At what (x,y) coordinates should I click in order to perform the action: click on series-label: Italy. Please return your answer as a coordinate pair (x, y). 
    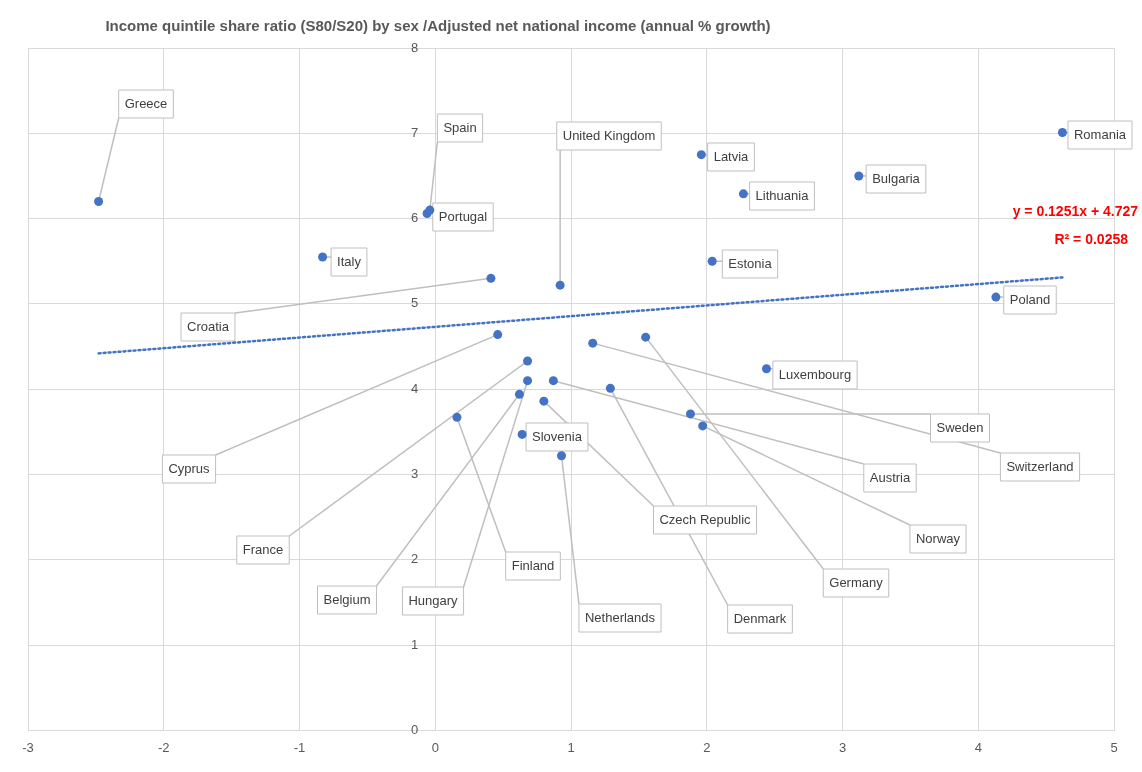
    Looking at the image, I should click on (349, 261).